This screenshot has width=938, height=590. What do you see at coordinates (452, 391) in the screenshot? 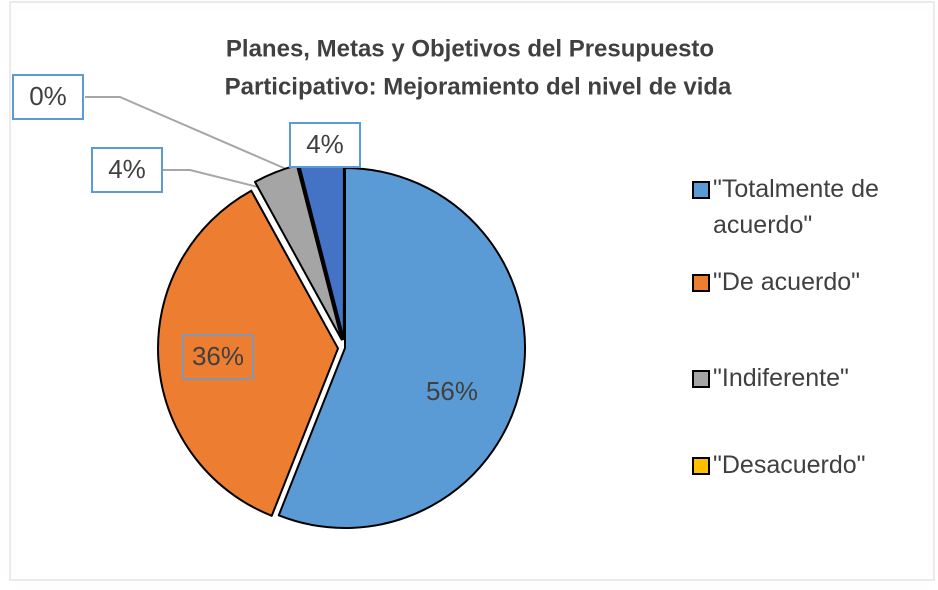
I see `data-label: 56%` at bounding box center [452, 391].